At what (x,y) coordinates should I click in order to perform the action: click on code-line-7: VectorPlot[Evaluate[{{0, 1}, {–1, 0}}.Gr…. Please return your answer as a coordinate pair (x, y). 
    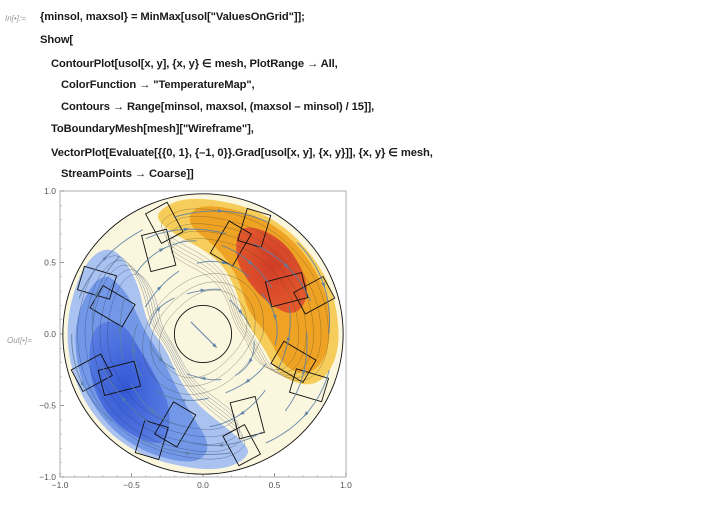
    Looking at the image, I should click on (242, 153).